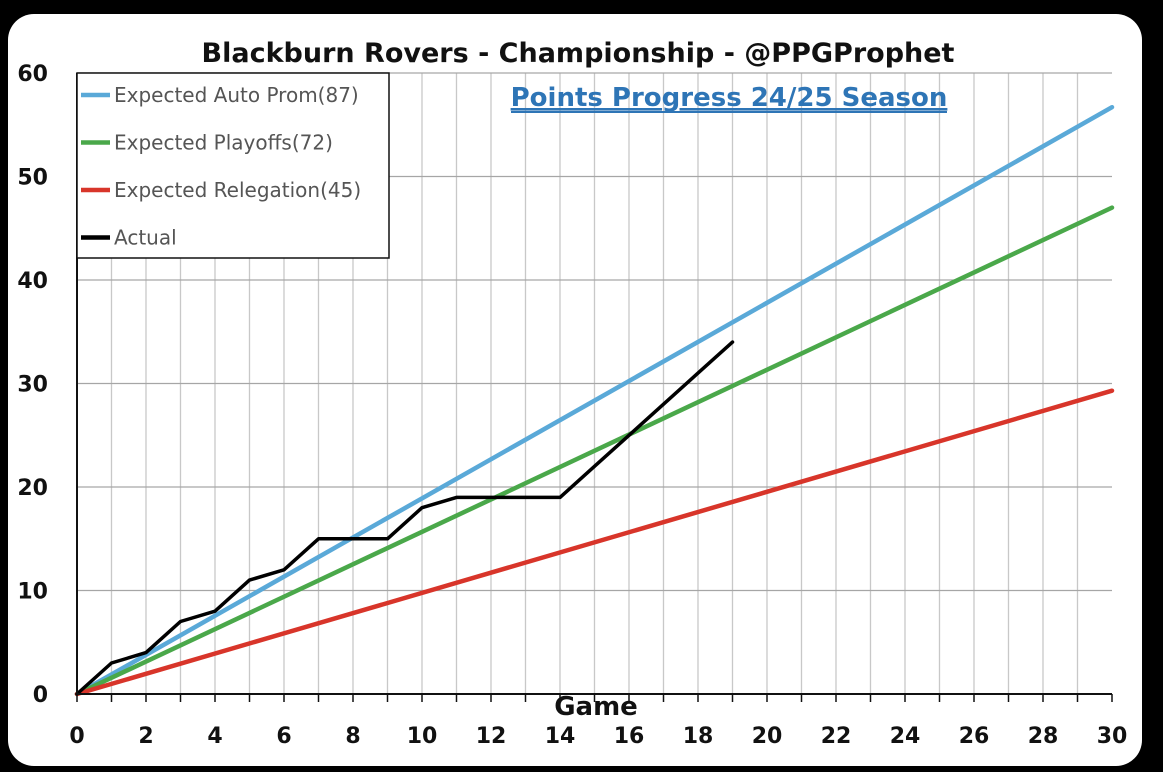  Describe the element at coordinates (729, 98) in the screenshot. I see `chart-subtitle: Points Progress 24/25 Season` at that location.